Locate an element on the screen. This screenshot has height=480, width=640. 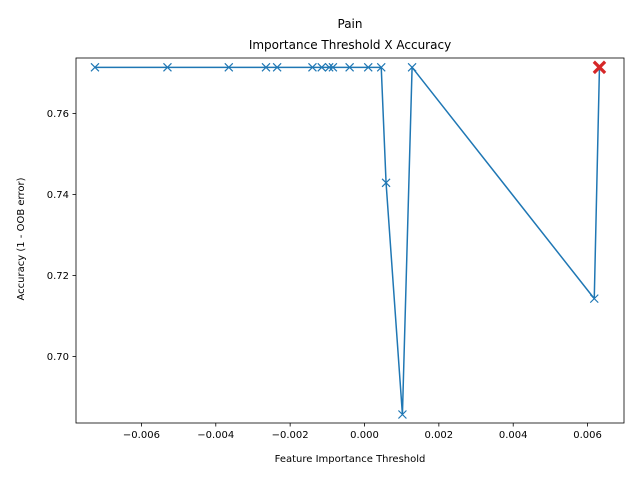
y-axis-title: Accuracy (1 - OOB error) is located at coordinates (21, 238).